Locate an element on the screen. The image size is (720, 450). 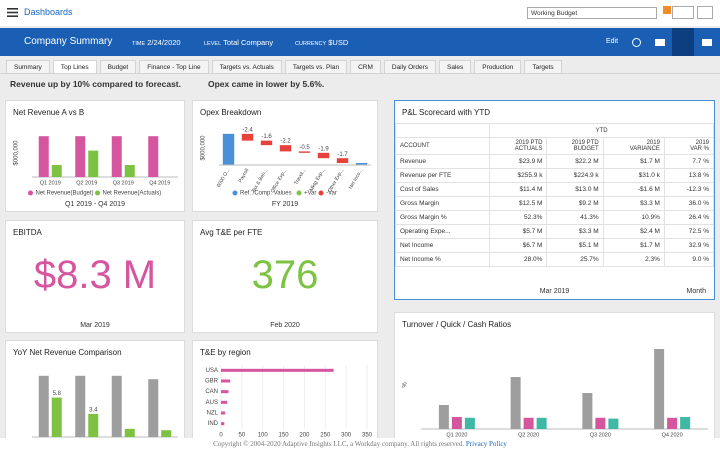
edit-button: Edit is located at coordinates (612, 41).